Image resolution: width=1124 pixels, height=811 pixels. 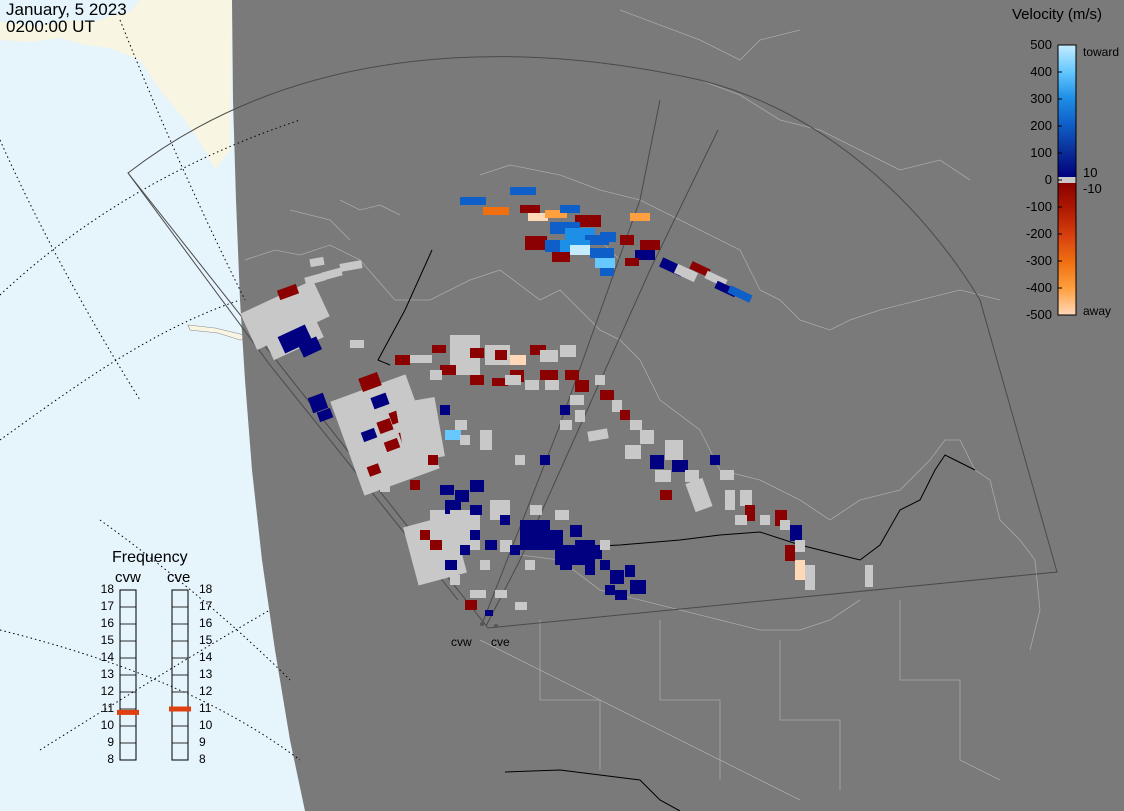 I want to click on colorbar-toward-ramp, so click(x=1067, y=111).